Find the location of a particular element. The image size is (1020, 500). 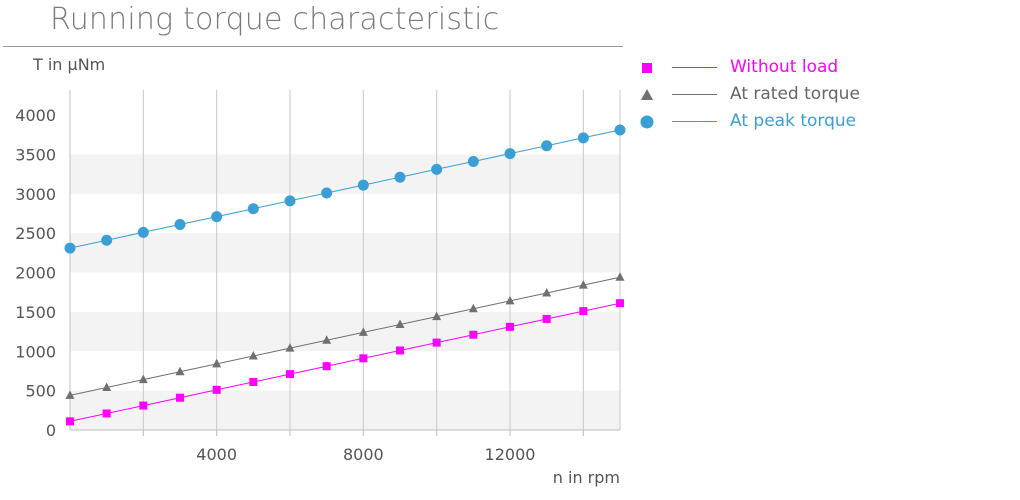

chart-title: Running torque characteristic is located at coordinates (275, 19).